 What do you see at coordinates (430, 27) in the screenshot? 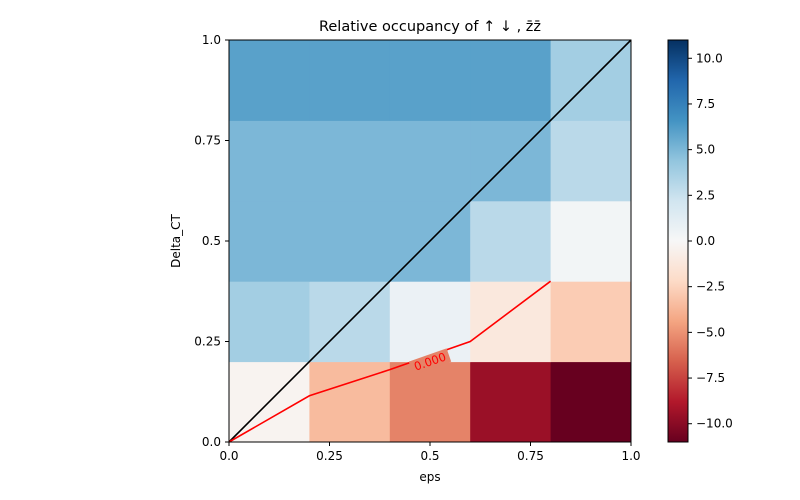
I see `chart-title: Relative occupancy of ↑ ↓ , z̄z̄` at bounding box center [430, 27].